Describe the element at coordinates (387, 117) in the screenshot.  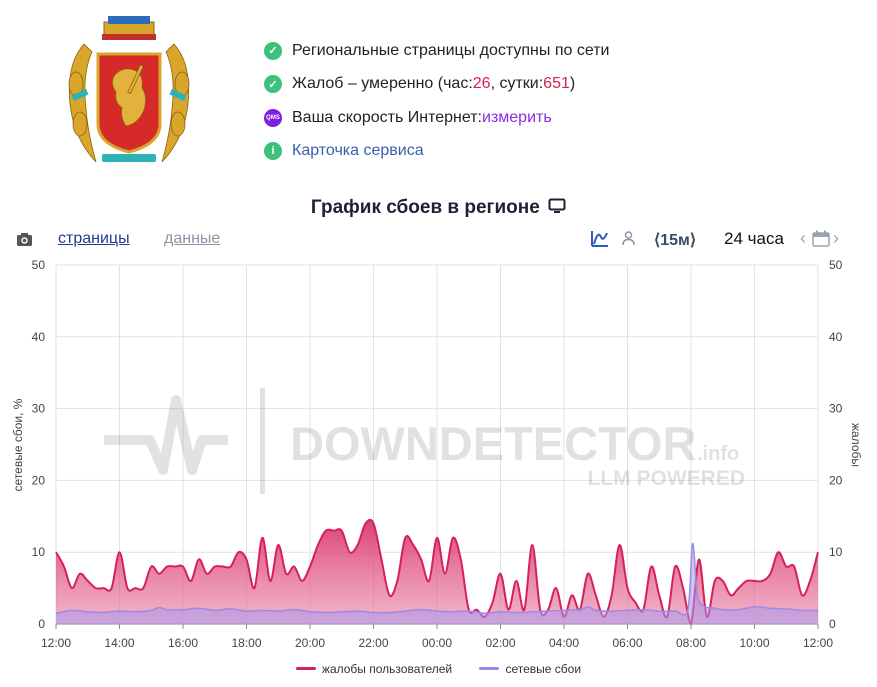
I see `status-speed-prefix: Ваша скорость Интернет:` at that location.